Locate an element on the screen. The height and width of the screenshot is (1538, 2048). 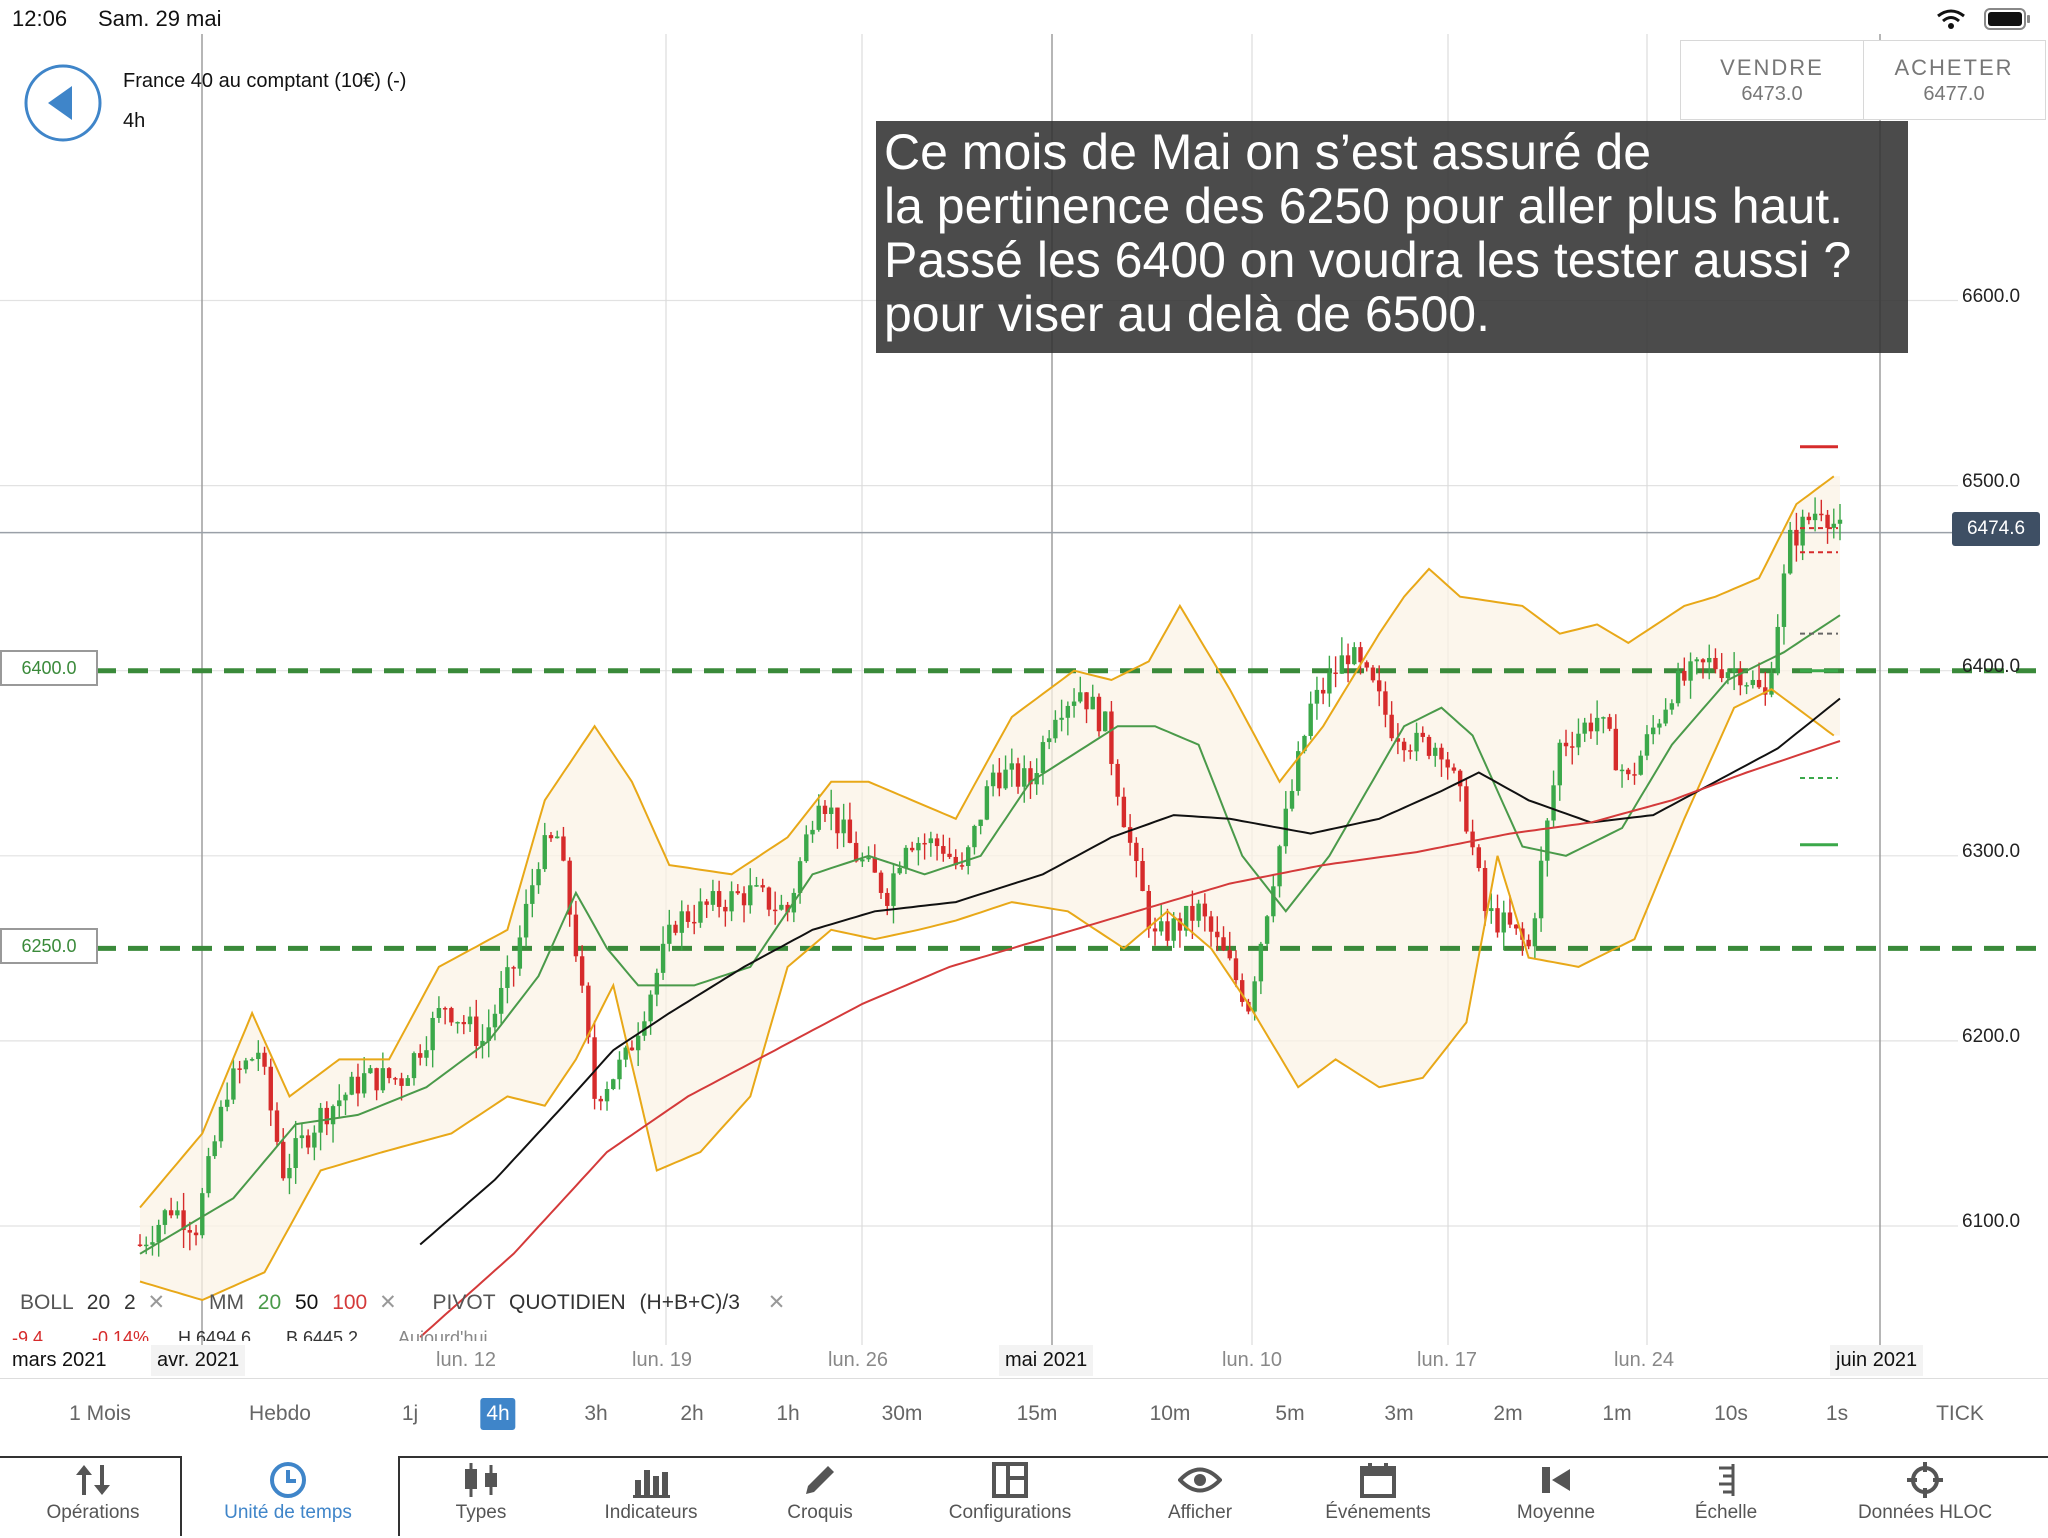
boll-remove-icon: ✕ is located at coordinates (156, 1302).